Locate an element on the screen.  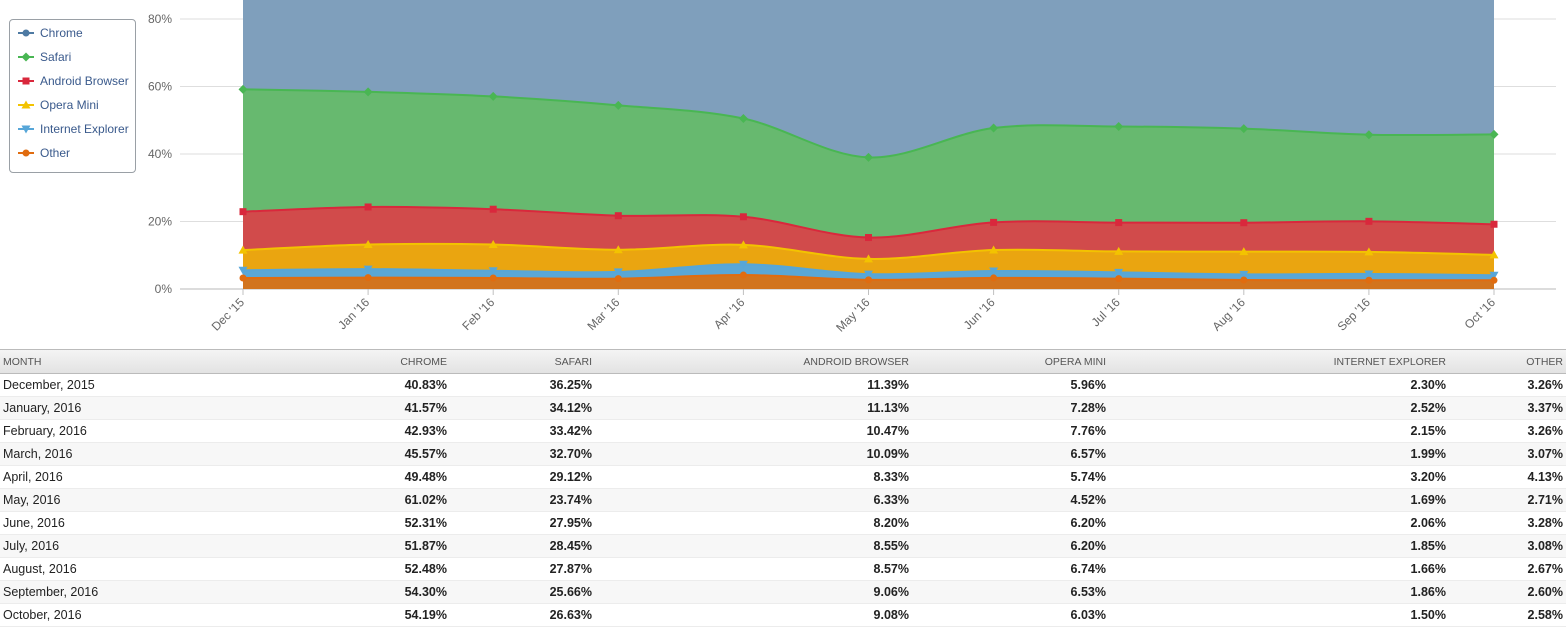
x-tick-label: Sep '16 is located at coordinates (1354, 314).